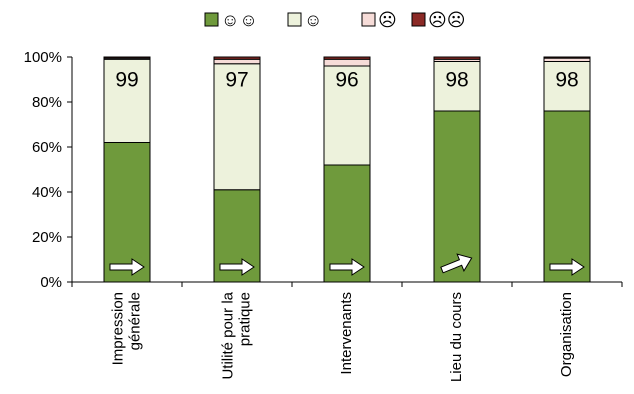 The image size is (634, 394). I want to click on bar-group: 96, so click(347, 169).